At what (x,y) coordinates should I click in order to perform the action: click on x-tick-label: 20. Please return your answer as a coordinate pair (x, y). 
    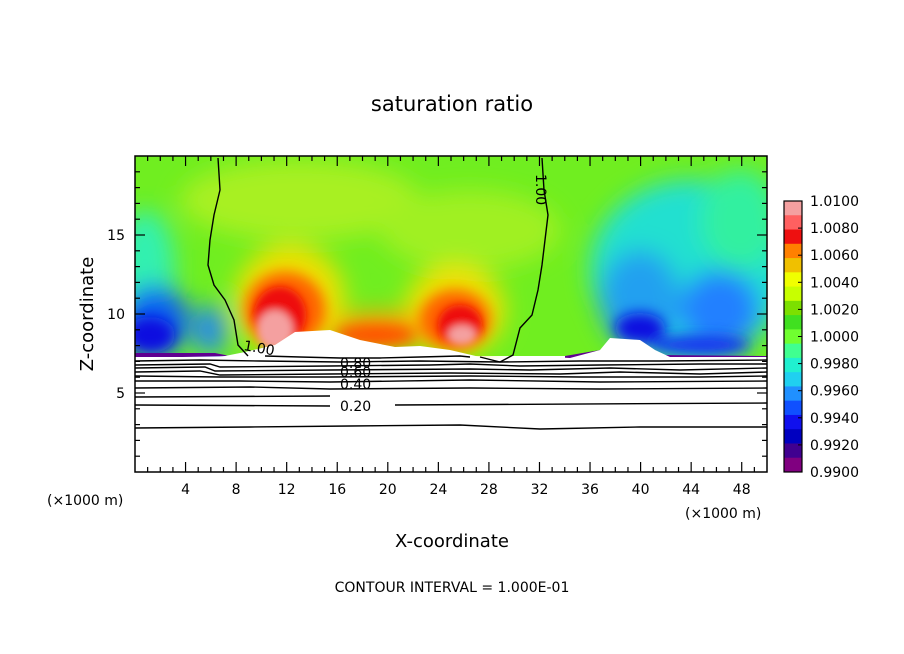
    Looking at the image, I should click on (388, 490).